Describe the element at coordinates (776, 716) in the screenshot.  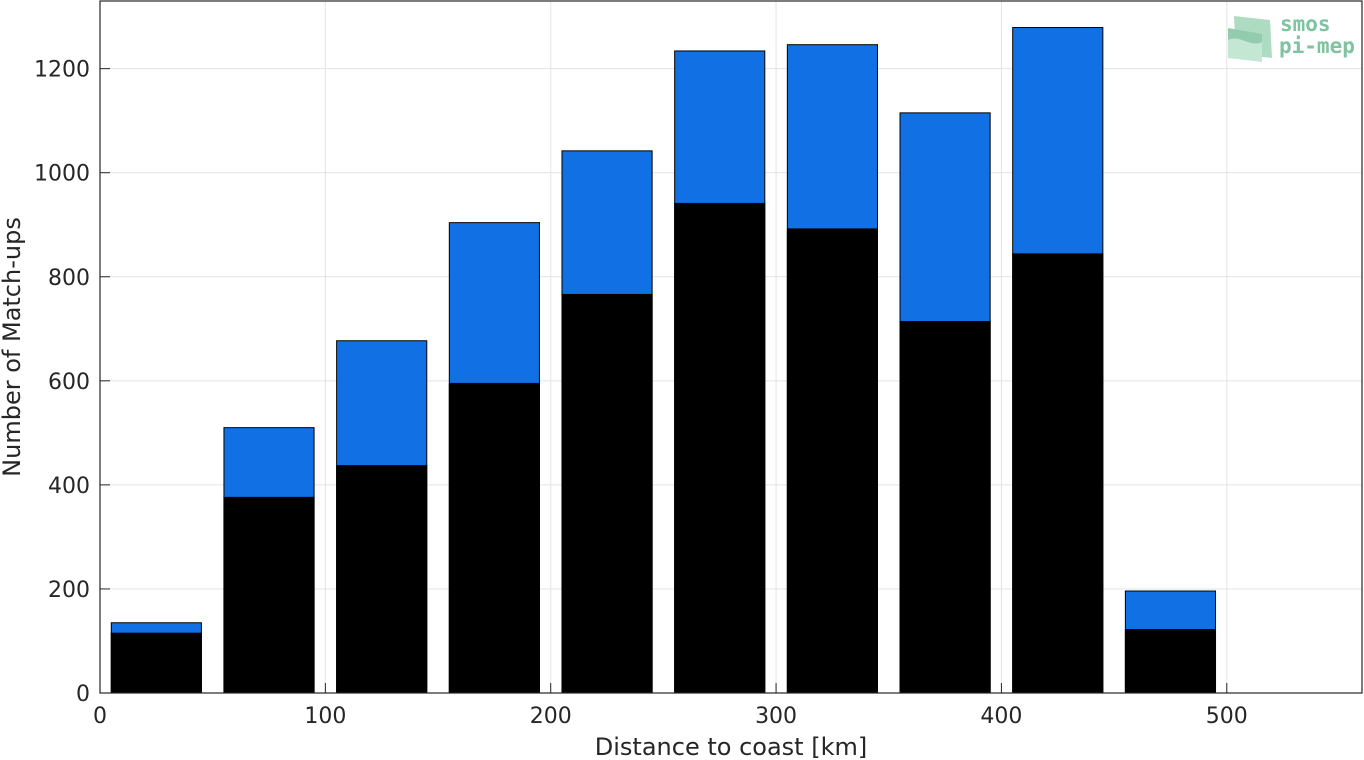
I see `x-tick-label: 300` at that location.